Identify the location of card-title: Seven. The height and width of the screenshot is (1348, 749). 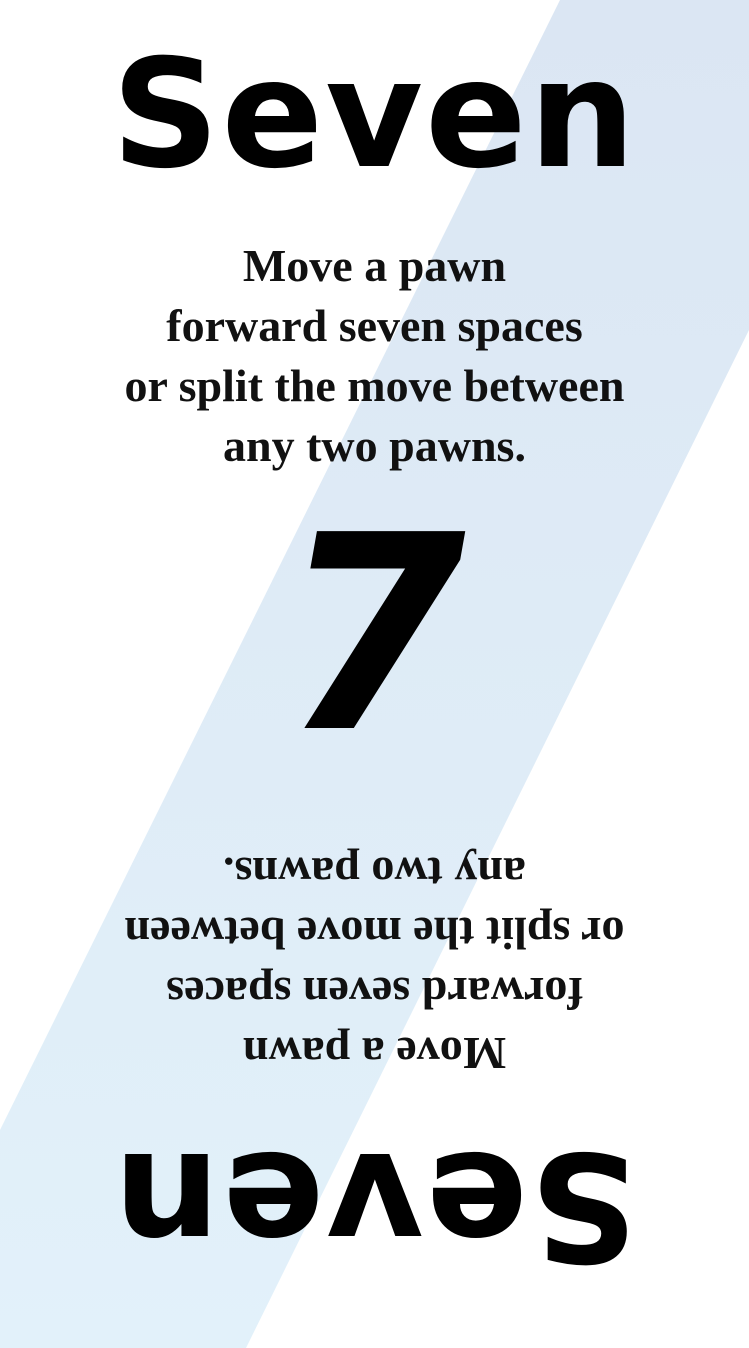
(374, 115).